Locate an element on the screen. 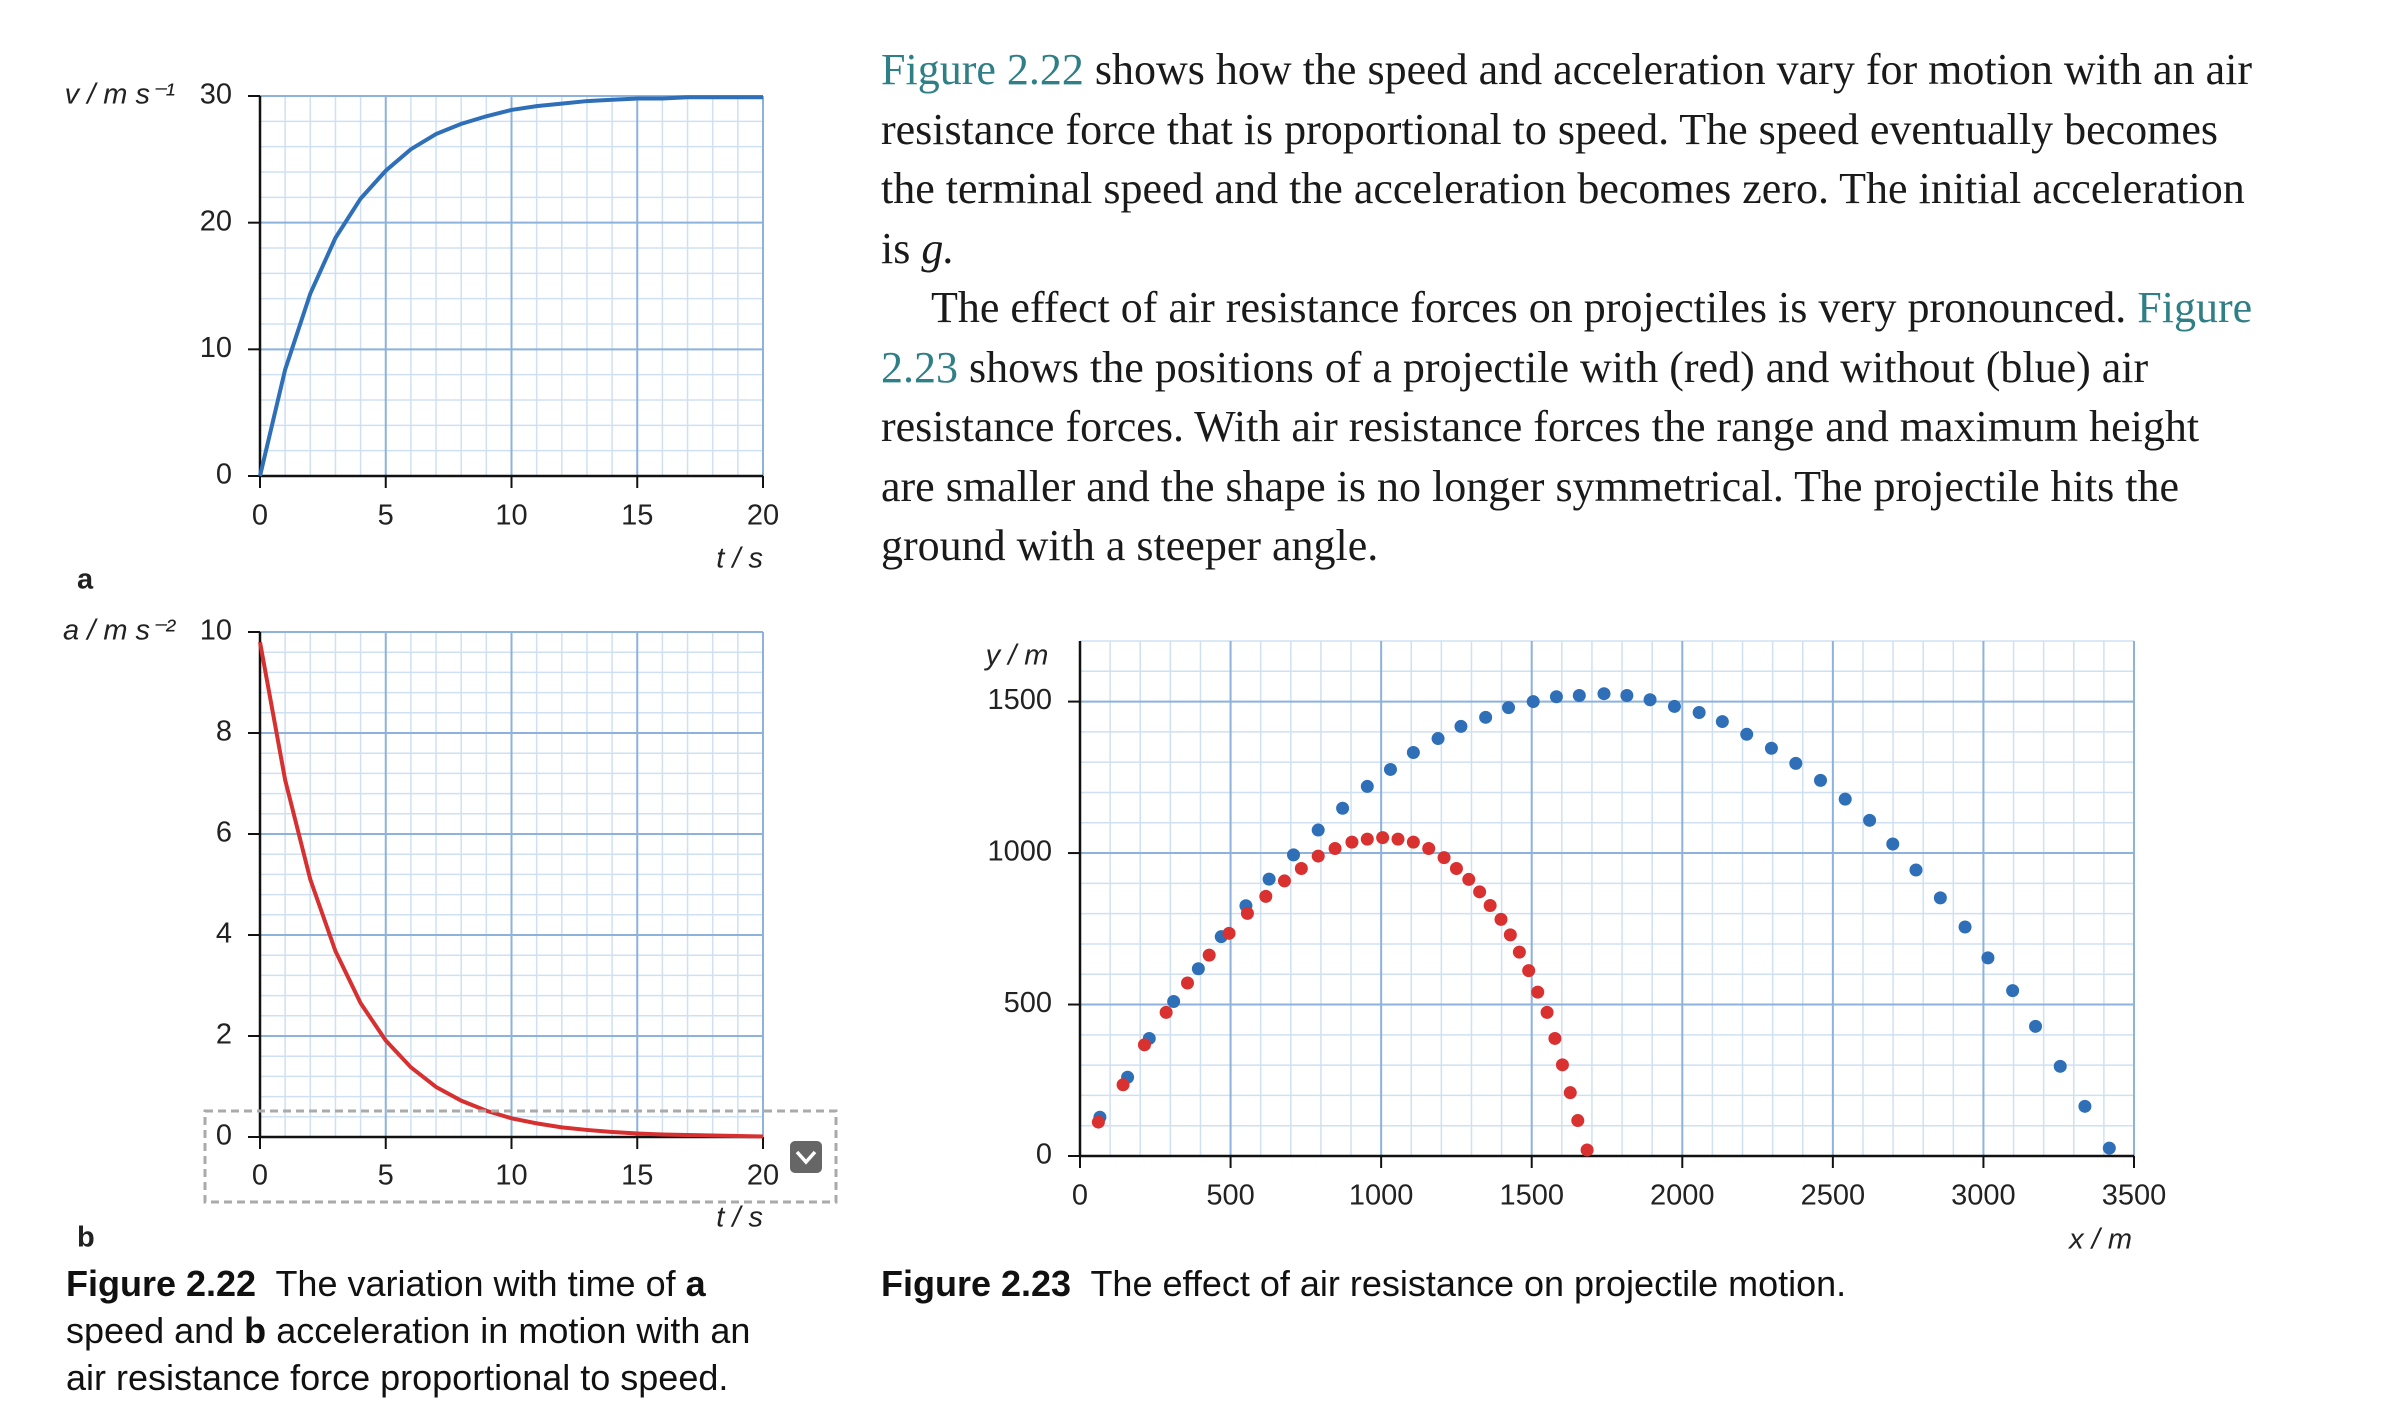 This screenshot has width=2388, height=1416. button-bg is located at coordinates (806, 1157).